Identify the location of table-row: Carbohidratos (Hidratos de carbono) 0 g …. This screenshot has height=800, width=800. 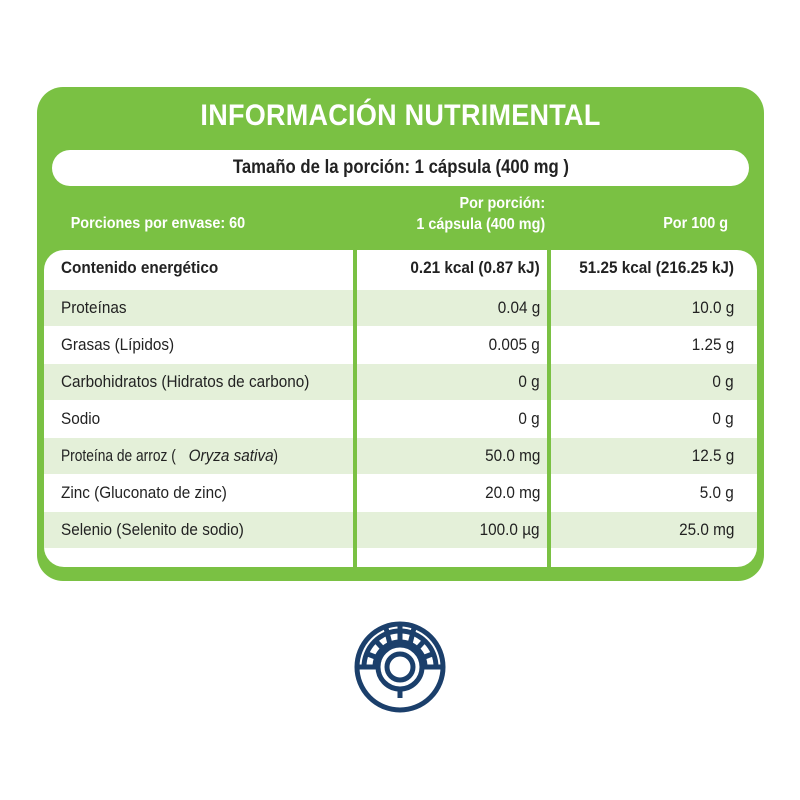
(400, 382).